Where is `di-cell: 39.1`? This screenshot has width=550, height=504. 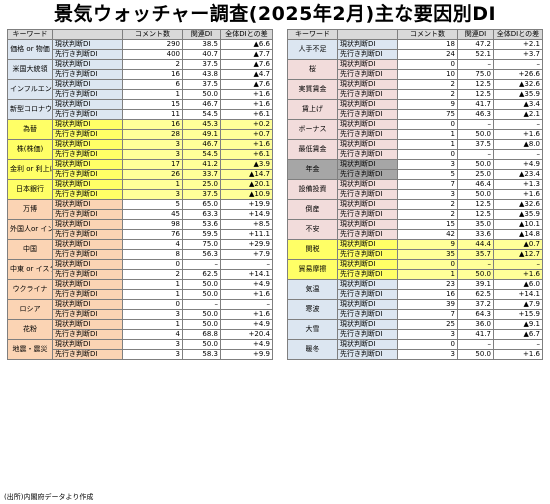
di-cell: 39.1 is located at coordinates (475, 284).